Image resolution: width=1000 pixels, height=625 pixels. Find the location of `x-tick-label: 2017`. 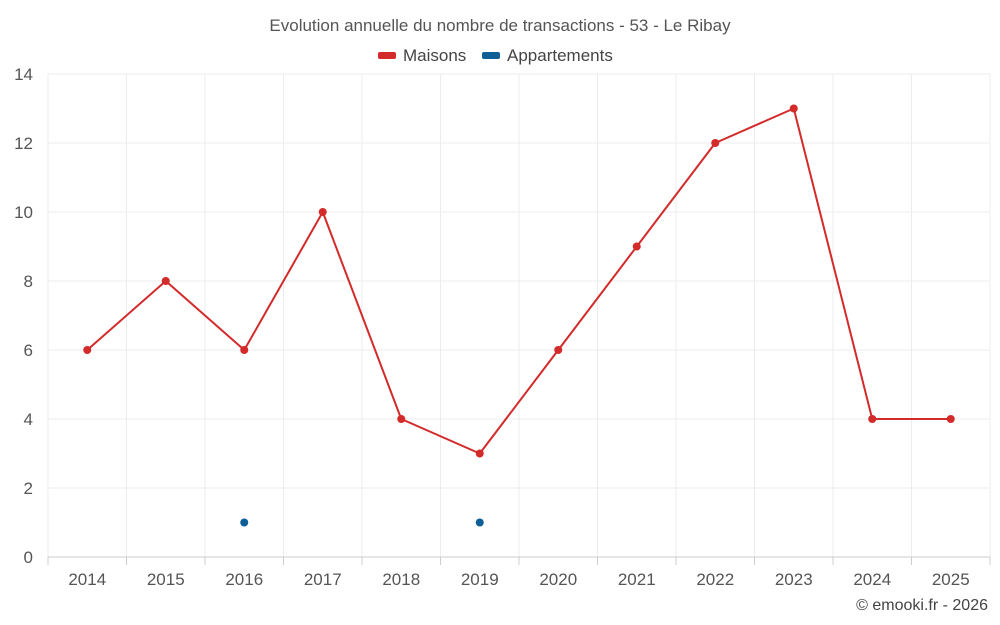

x-tick-label: 2017 is located at coordinates (323, 579).